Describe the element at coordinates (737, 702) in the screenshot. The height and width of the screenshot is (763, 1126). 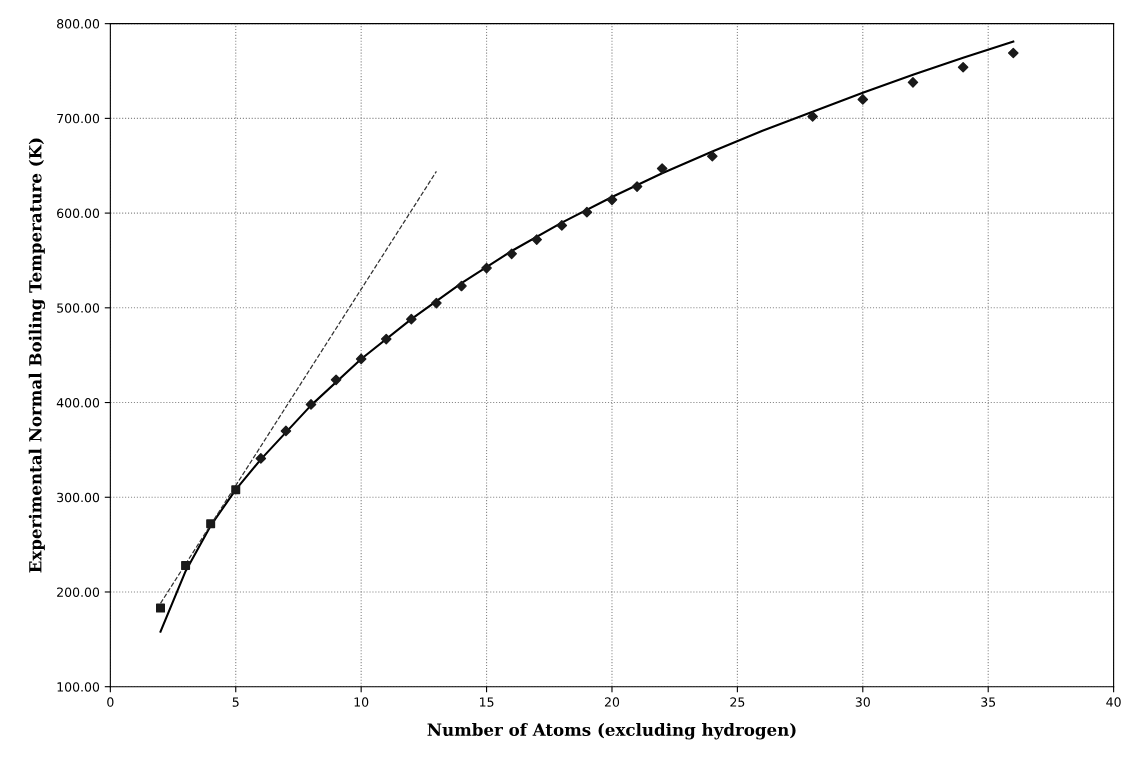
I see `x-tick-label: 25` at that location.